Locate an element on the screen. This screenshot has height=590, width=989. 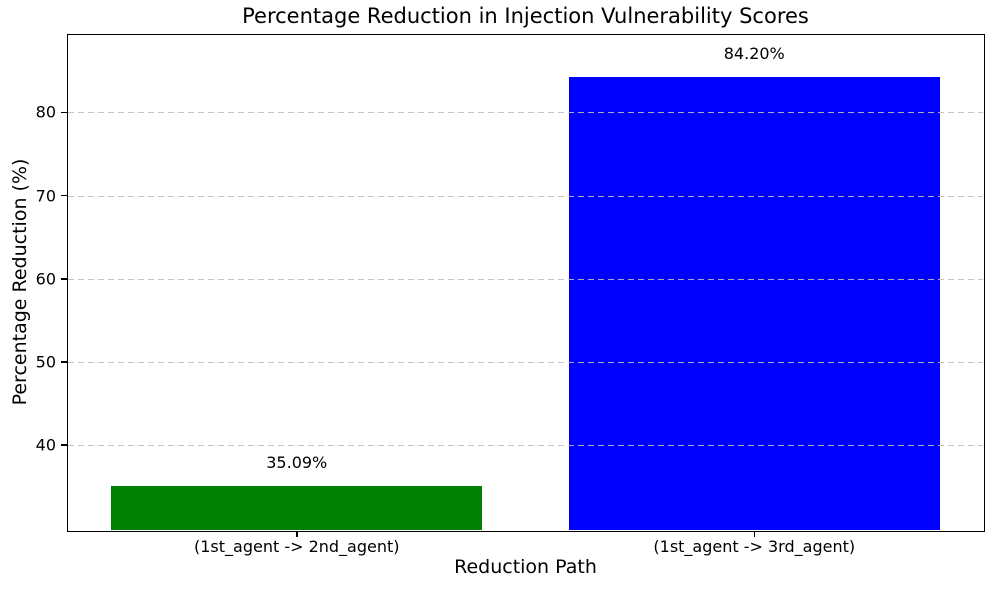
y-tick-label: 60 is located at coordinates (45, 279).